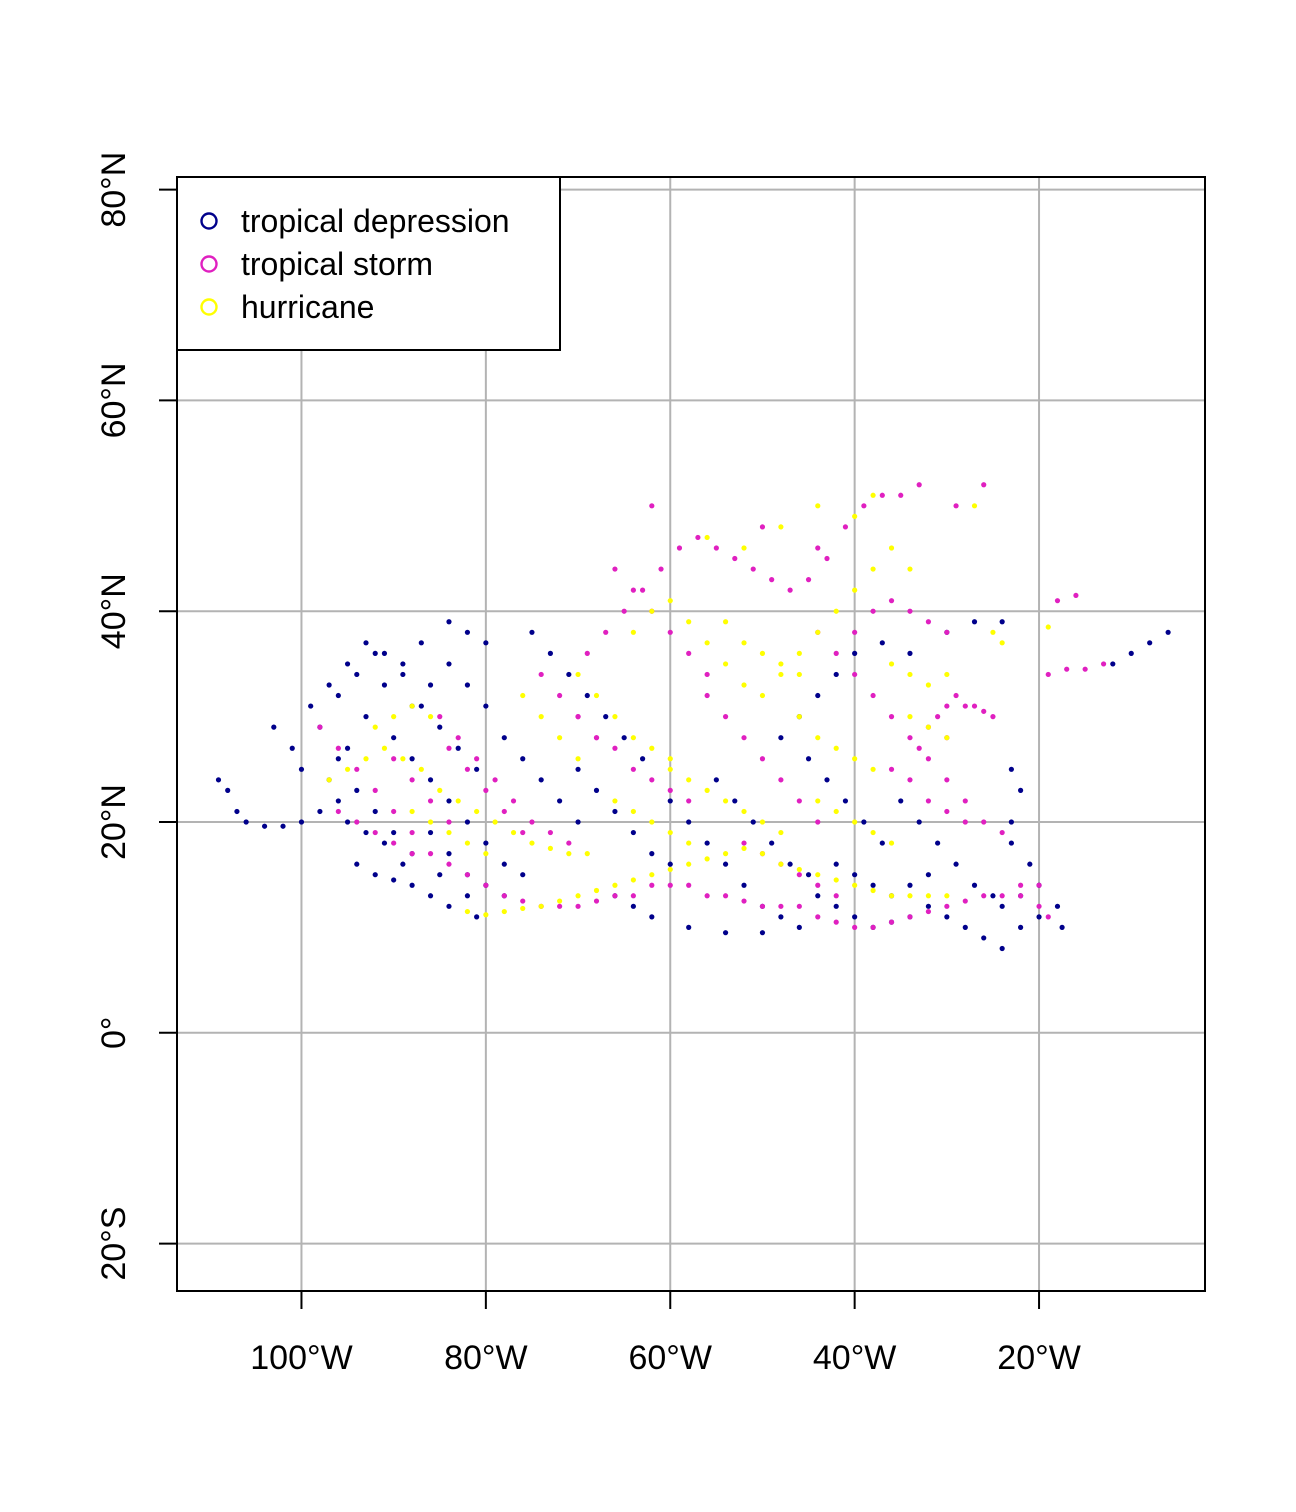  I want to click on x-tick-label: 80°W, so click(486, 1358).